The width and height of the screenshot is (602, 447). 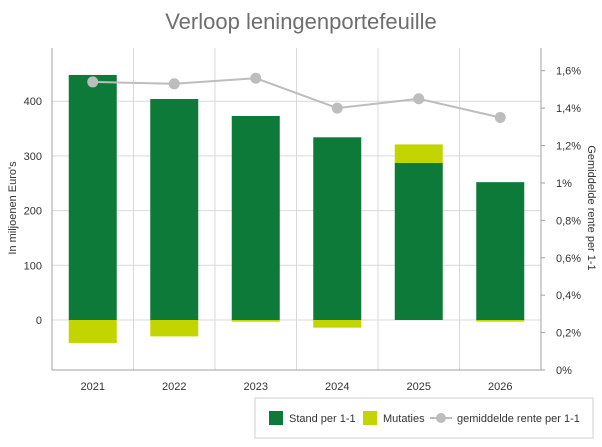 I want to click on rente-point-2021, so click(x=93, y=82).